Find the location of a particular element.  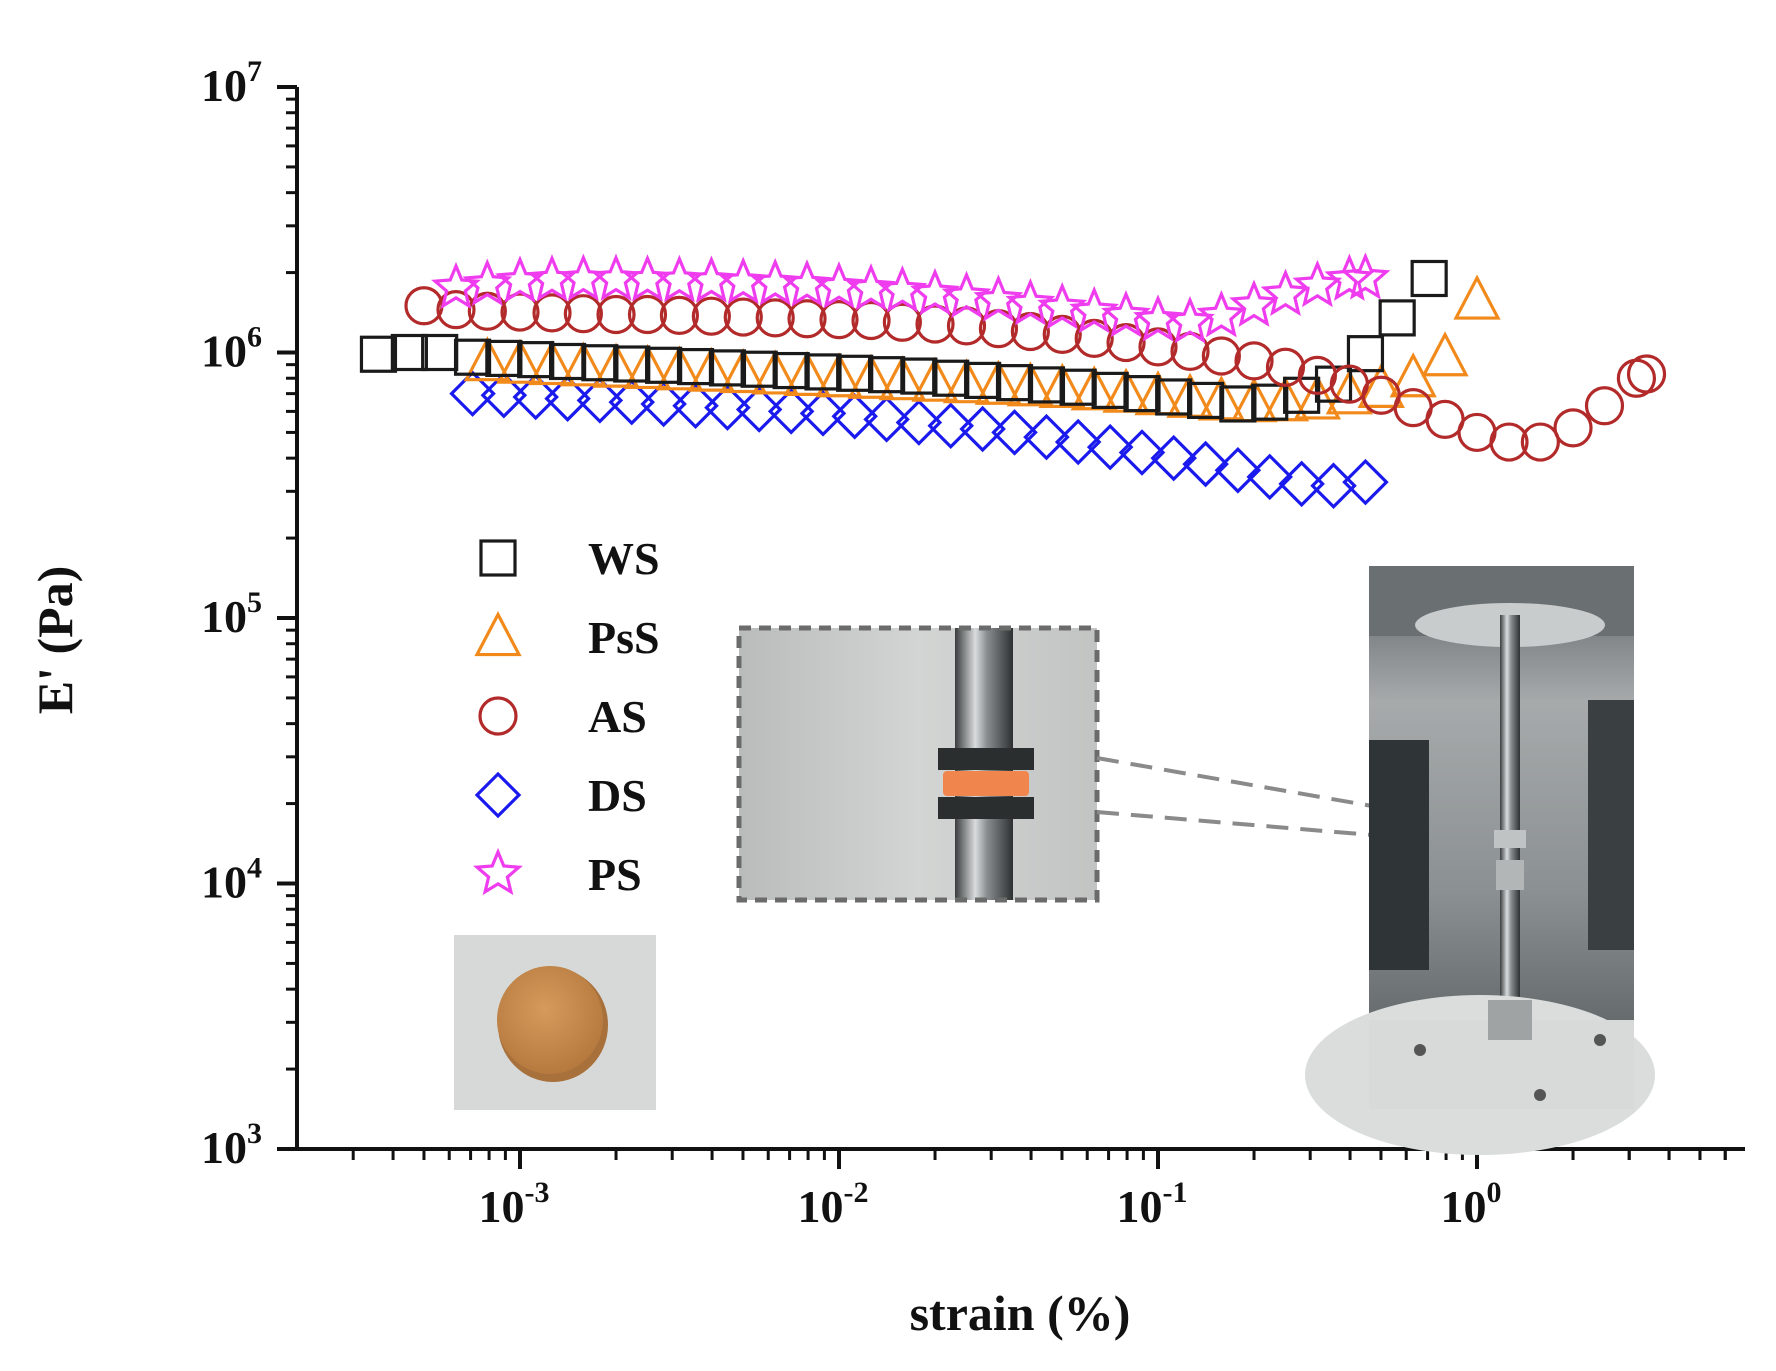

rheometer-photo-inset is located at coordinates (1480, 860).